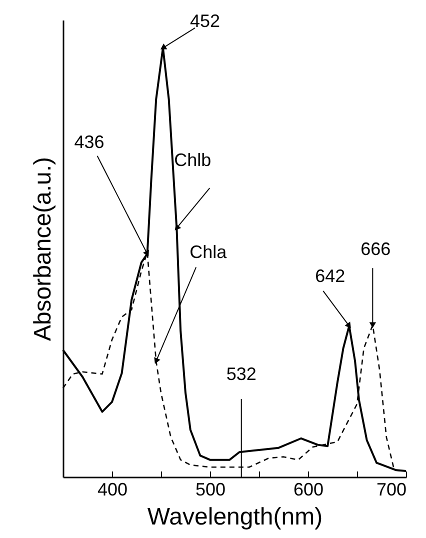  I want to click on x-tick-label: 600, so click(308, 490).